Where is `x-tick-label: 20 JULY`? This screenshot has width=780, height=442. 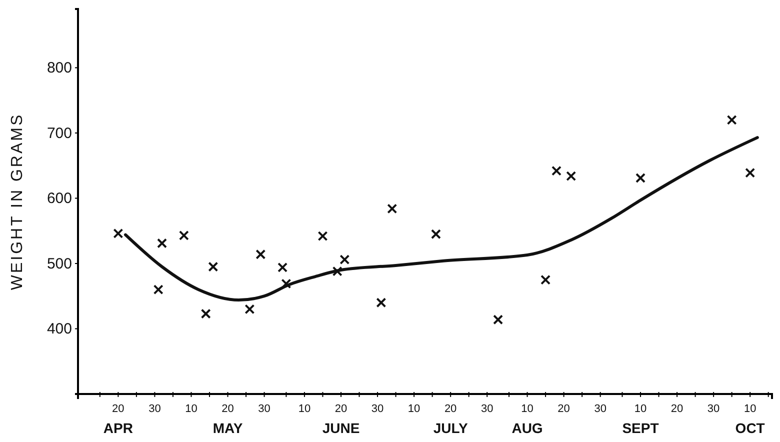 x-tick-label: 20 JULY is located at coordinates (450, 419).